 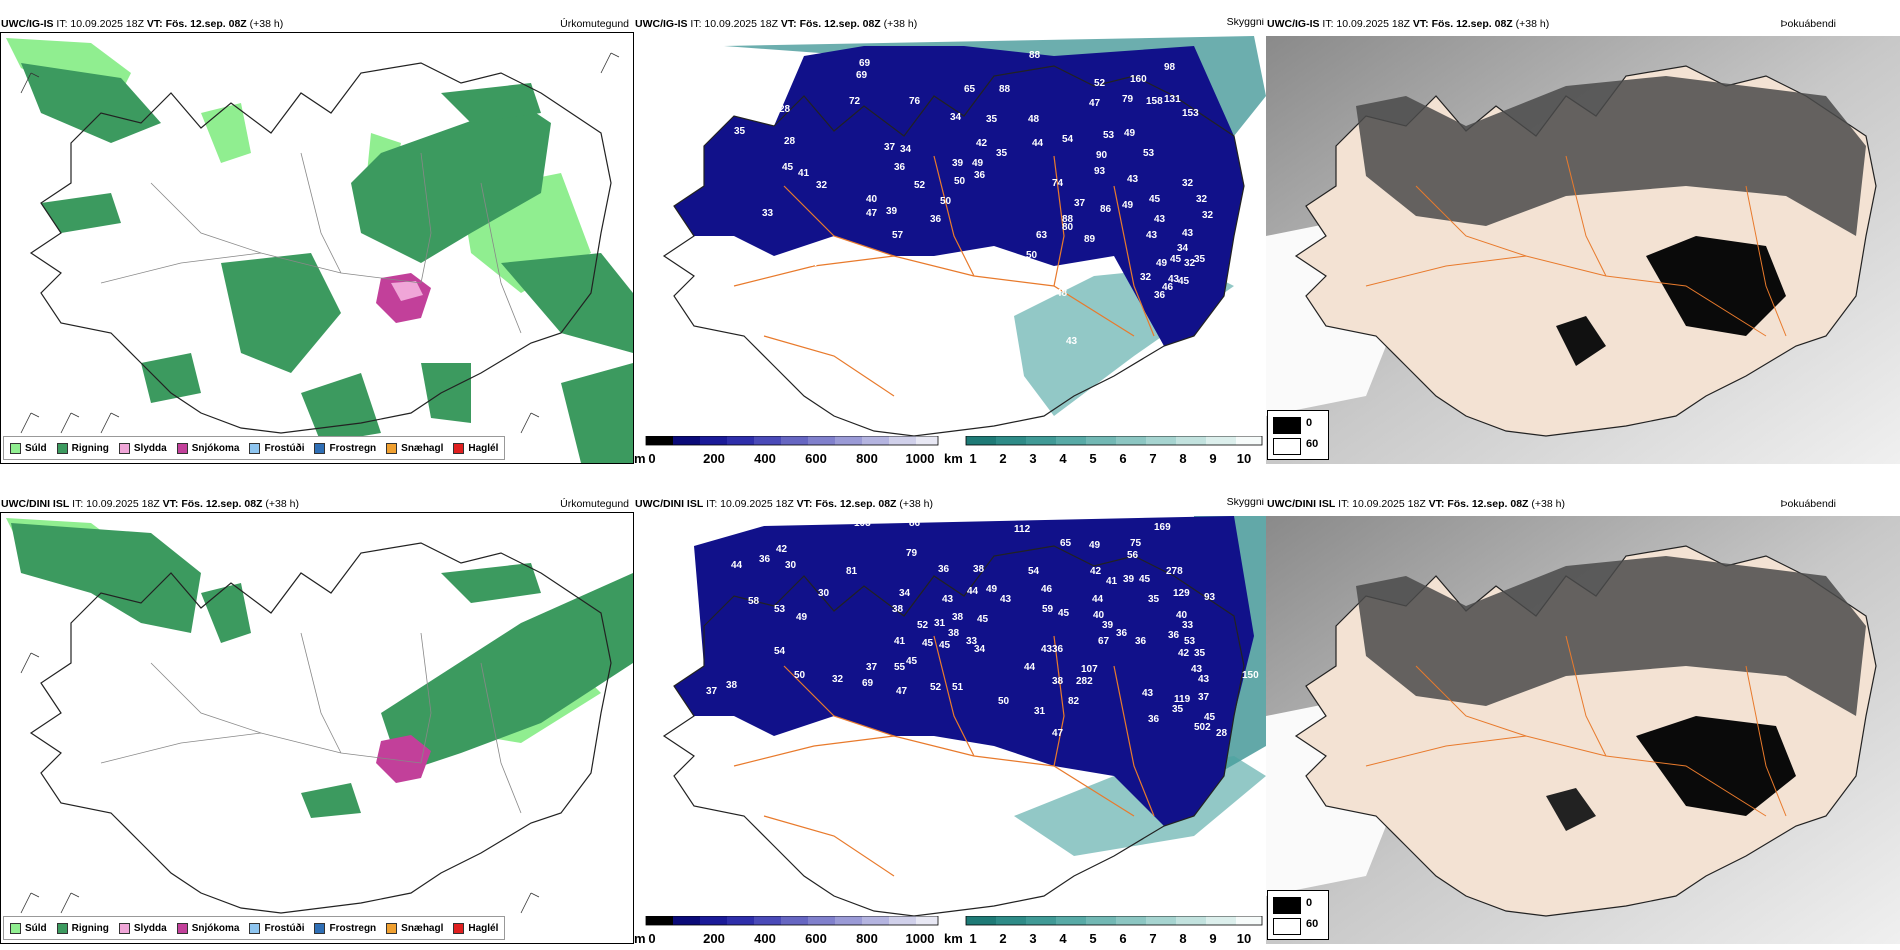 I want to click on cloud-label: 153, so click(x=1190, y=113).